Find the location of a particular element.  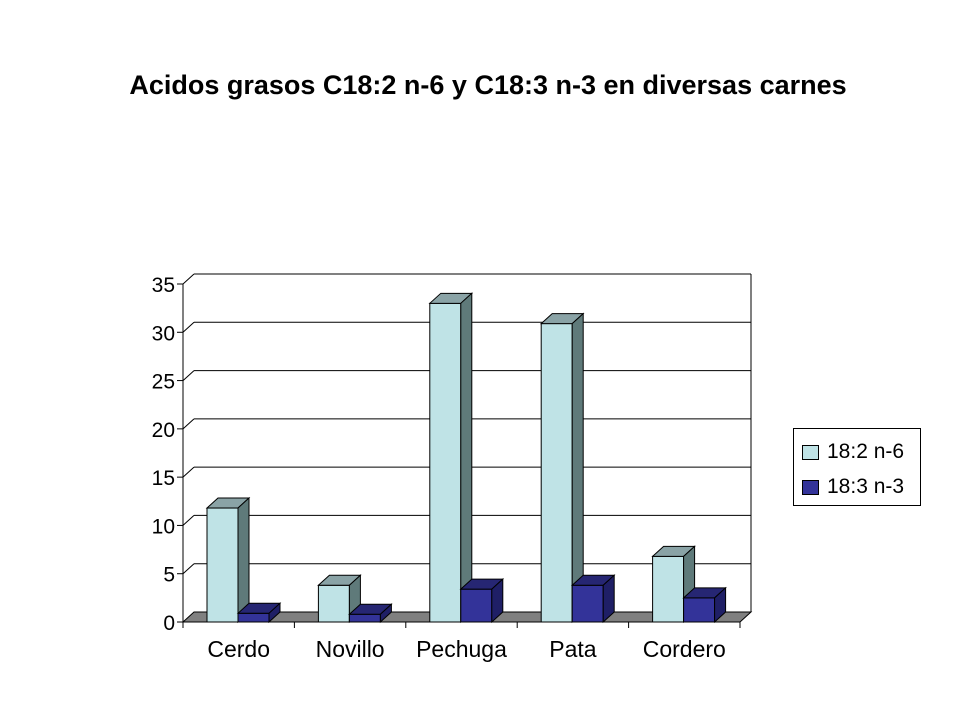

y-tick-label: 5 is located at coordinates (169, 575).